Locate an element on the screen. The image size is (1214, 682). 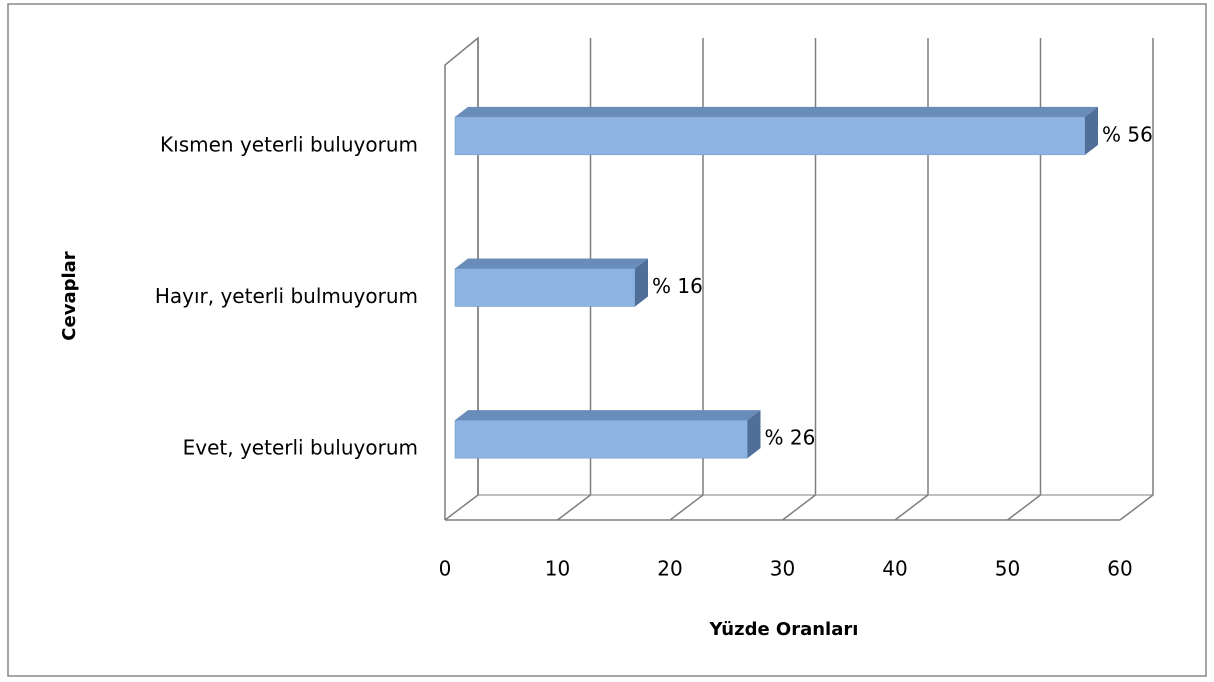
value-label: % 56 is located at coordinates (1127, 134).